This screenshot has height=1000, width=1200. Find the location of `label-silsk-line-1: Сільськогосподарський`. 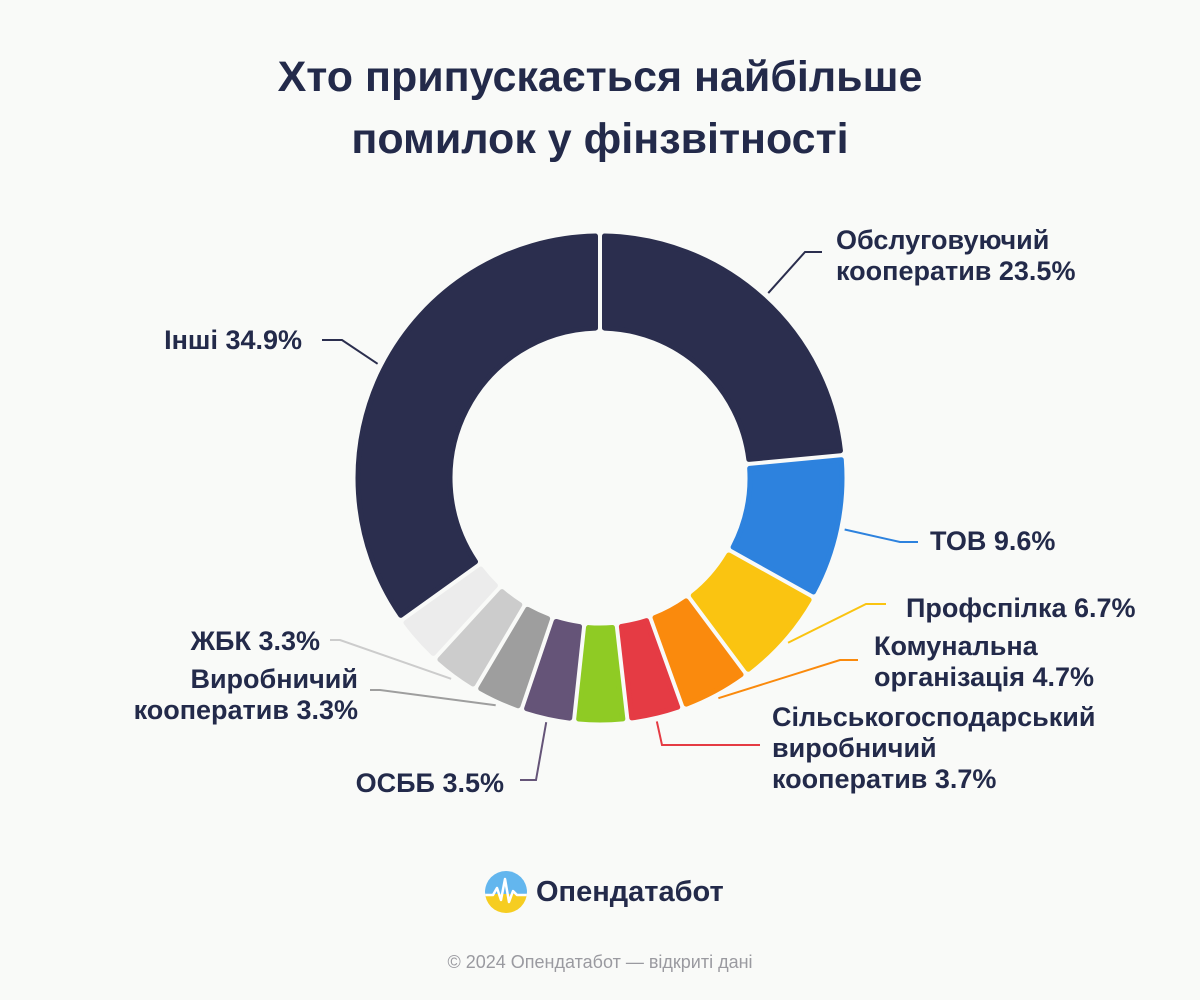

label-silsk-line-1: Сільськогосподарський is located at coordinates (934, 717).